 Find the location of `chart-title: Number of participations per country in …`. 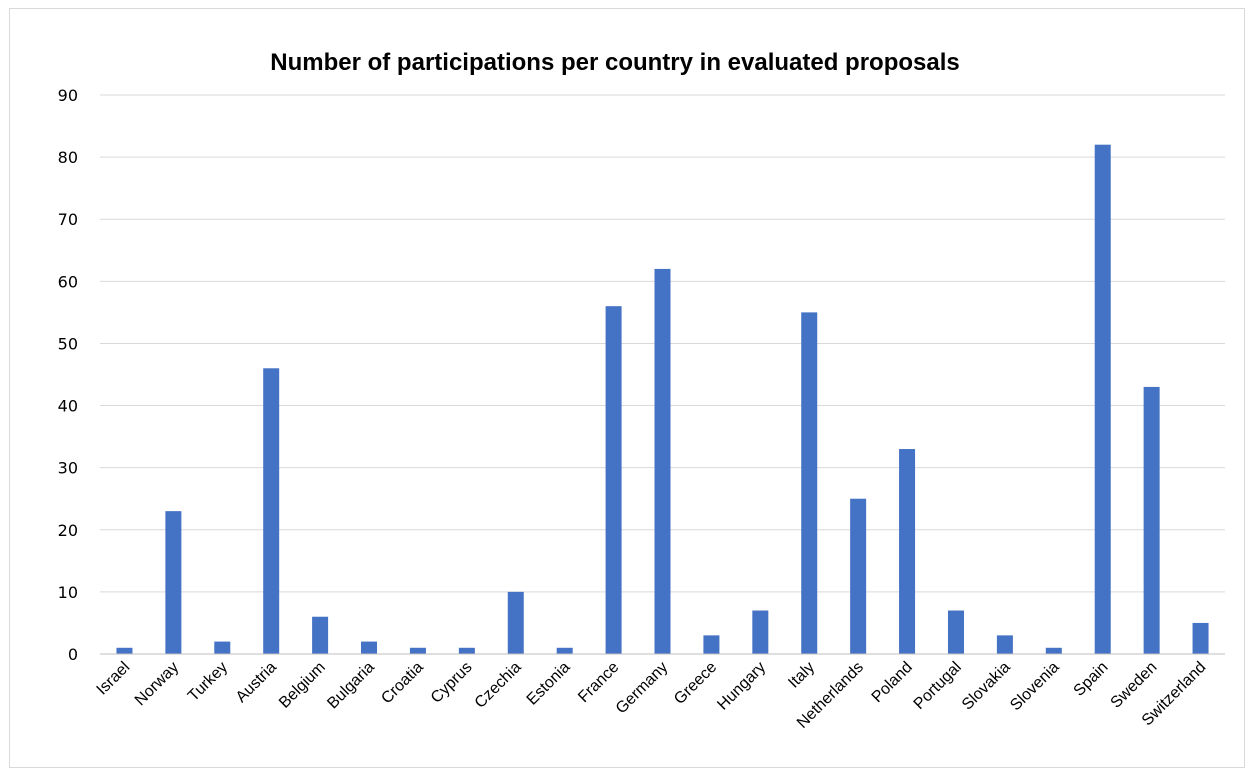

chart-title: Number of participations per country in … is located at coordinates (615, 62).